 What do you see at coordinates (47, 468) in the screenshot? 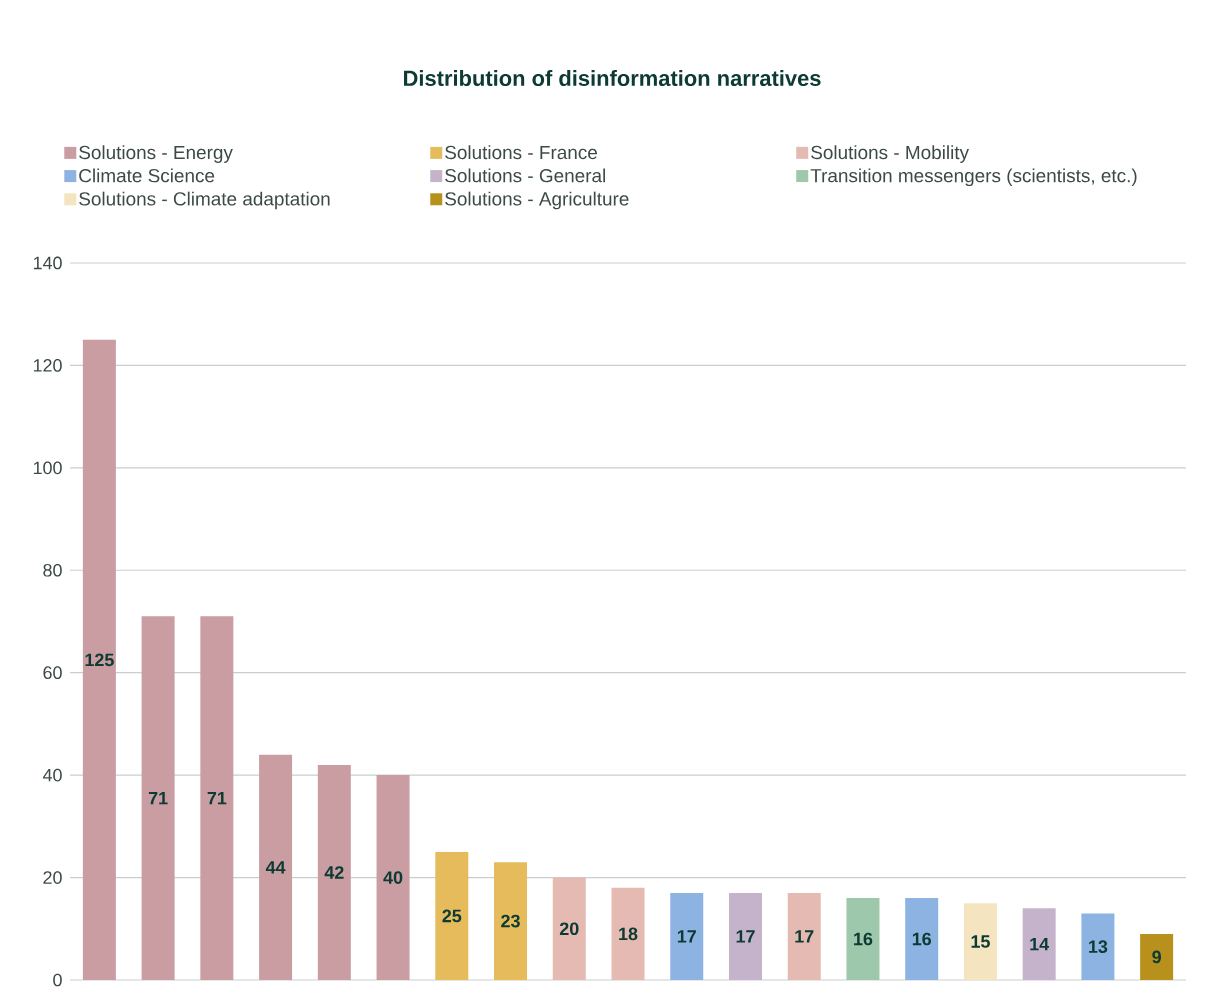
I see `y-tick-label: 100` at bounding box center [47, 468].